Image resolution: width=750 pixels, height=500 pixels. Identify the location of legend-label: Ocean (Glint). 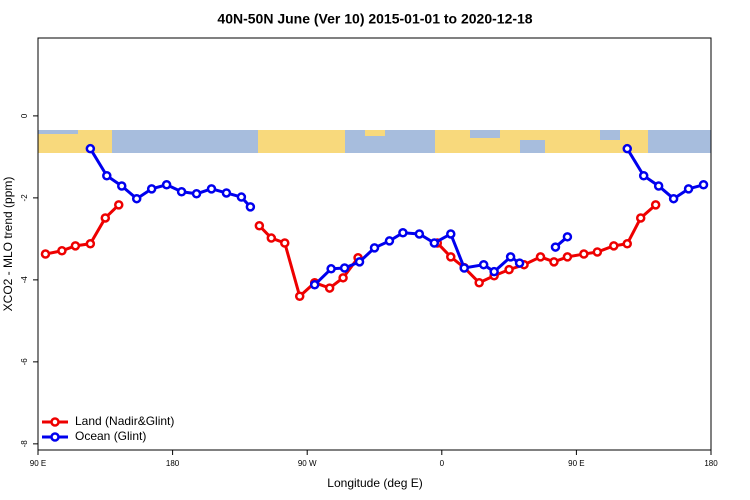
(110, 436).